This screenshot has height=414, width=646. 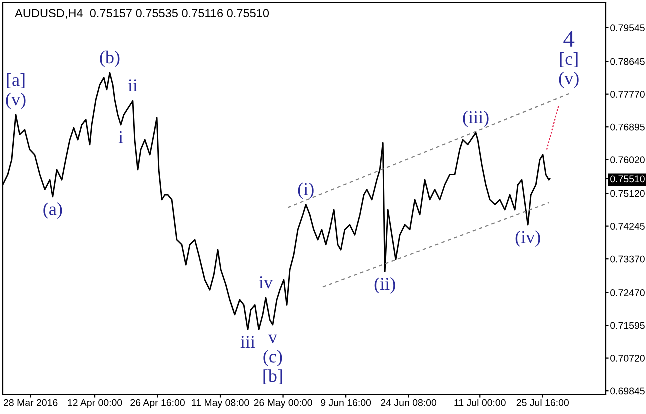 What do you see at coordinates (31, 402) in the screenshot?
I see `x-tick-label: 28 Mar 2016` at bounding box center [31, 402].